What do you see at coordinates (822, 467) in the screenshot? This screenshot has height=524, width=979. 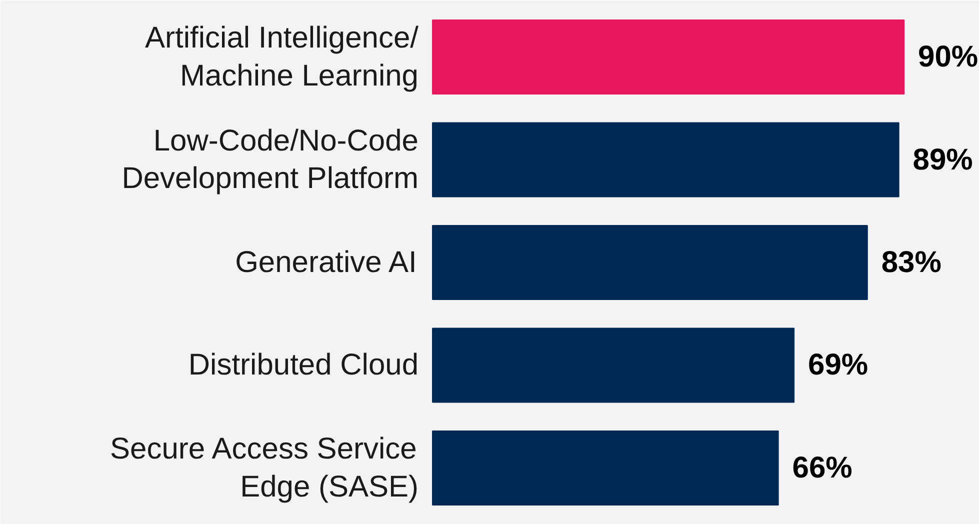 I see `data-label: 66%` at bounding box center [822, 467].